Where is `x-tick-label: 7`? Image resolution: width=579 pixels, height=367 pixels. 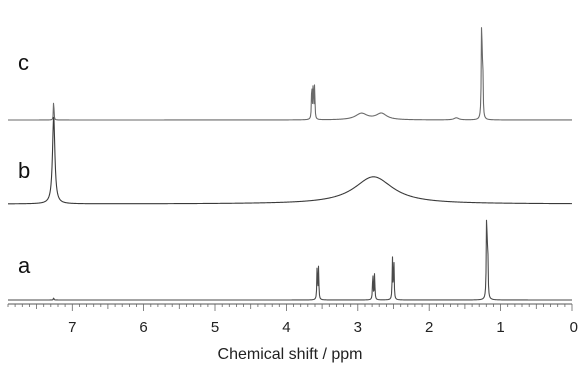
x-tick-label: 7 is located at coordinates (72, 327).